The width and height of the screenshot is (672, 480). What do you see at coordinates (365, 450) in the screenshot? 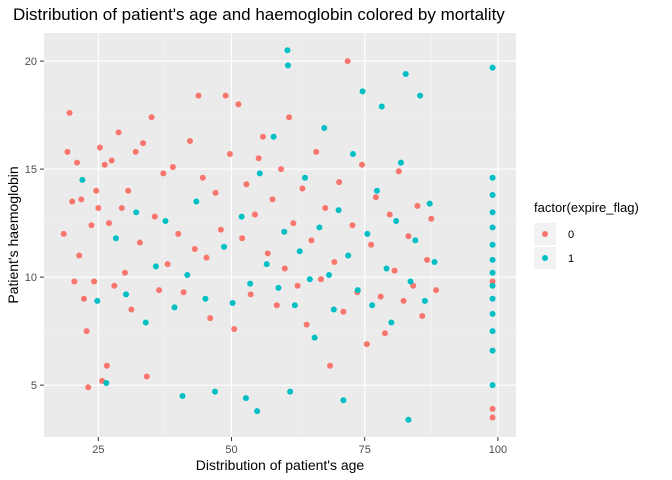
I see `x-tick-label: 75` at bounding box center [365, 450].